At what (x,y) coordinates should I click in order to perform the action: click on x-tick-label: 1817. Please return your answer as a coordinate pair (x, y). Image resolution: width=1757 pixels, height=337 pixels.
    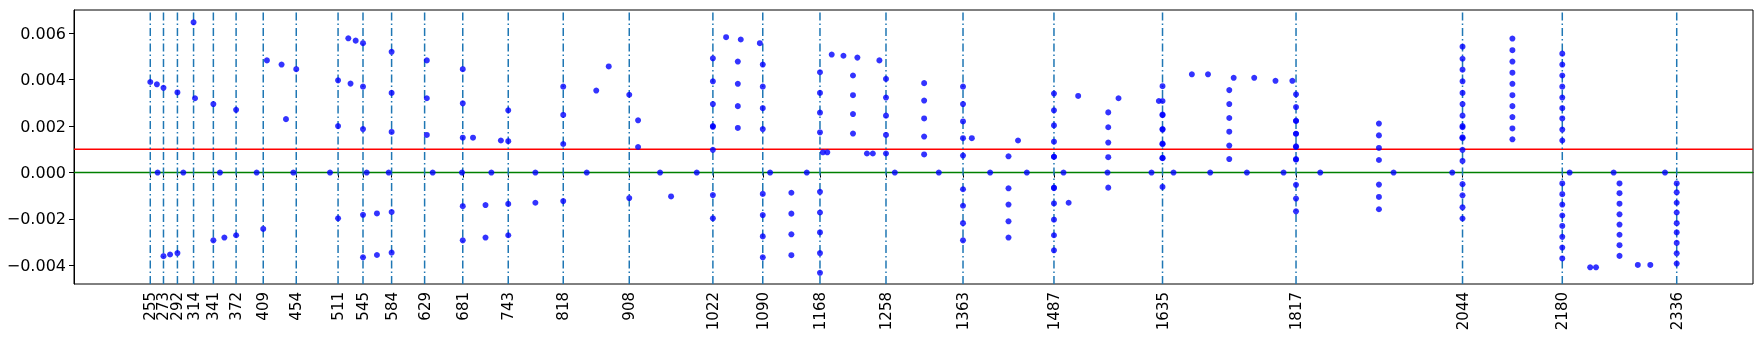
    Looking at the image, I should click on (1296, 311).